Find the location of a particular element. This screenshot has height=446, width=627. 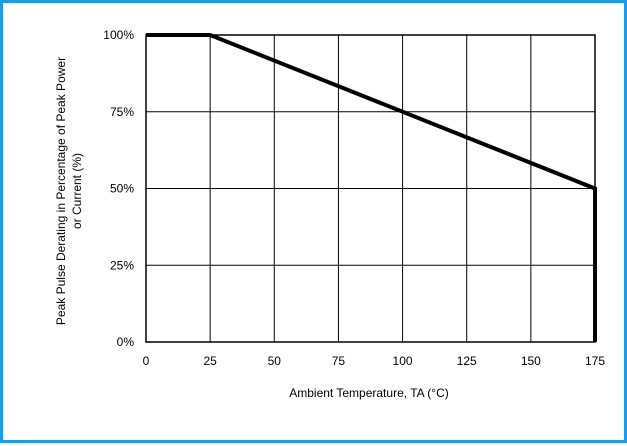

x-axis-label: Ambient Temperature, TA (°C) is located at coordinates (369, 393).